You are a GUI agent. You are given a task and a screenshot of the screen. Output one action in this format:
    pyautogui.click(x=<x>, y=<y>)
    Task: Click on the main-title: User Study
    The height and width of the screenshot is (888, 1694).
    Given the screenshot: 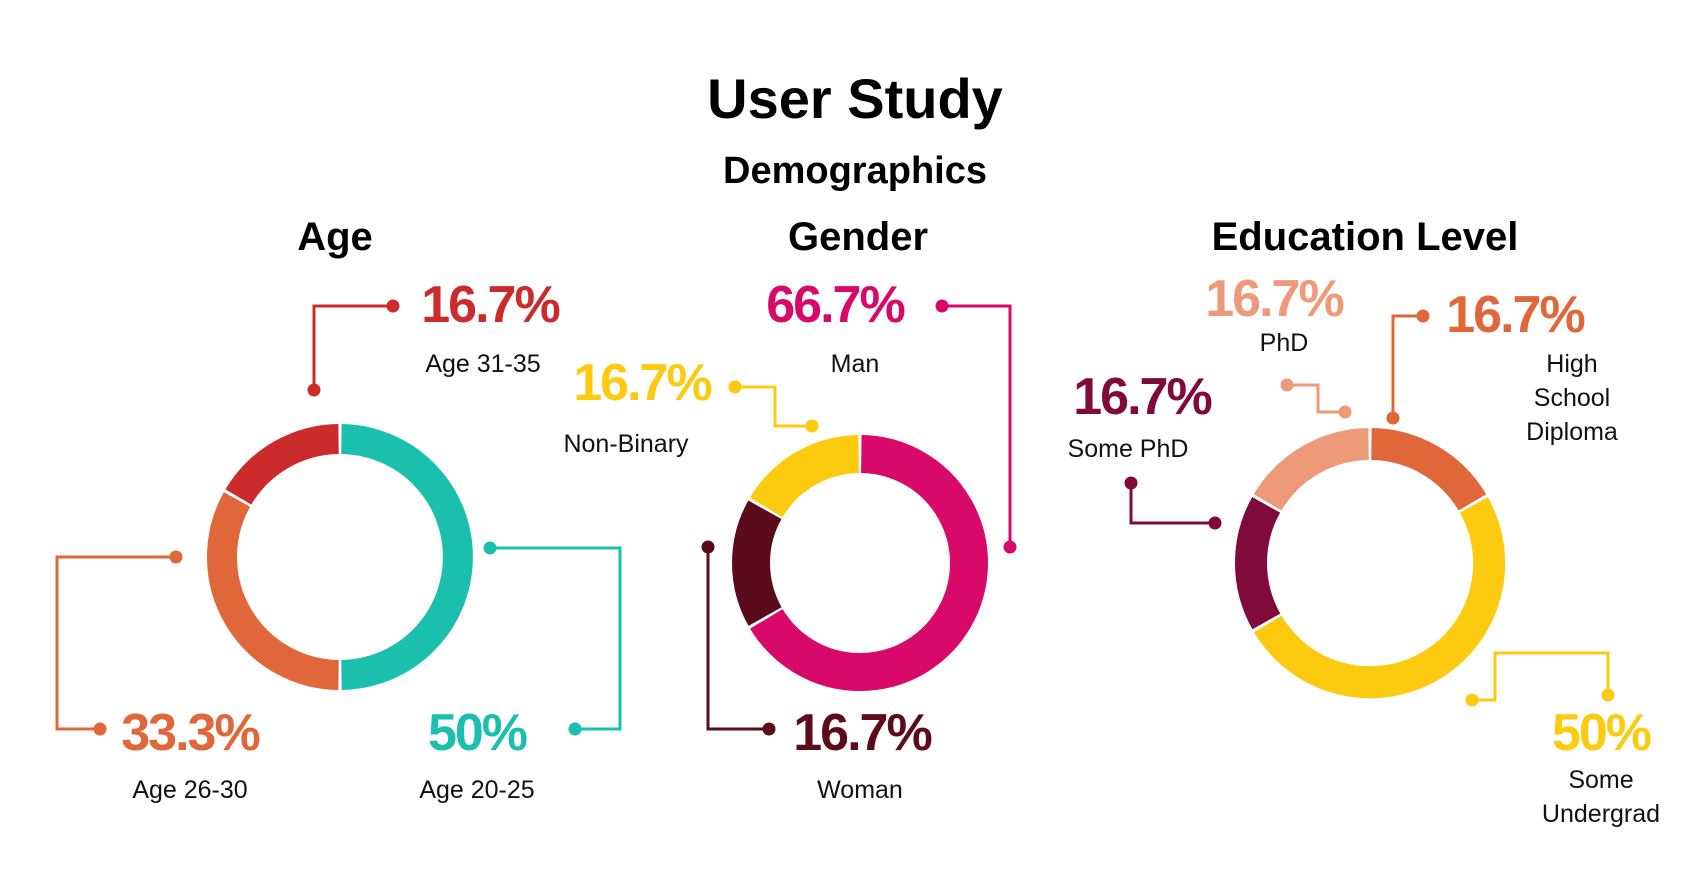 What is the action you would take?
    pyautogui.click(x=855, y=98)
    